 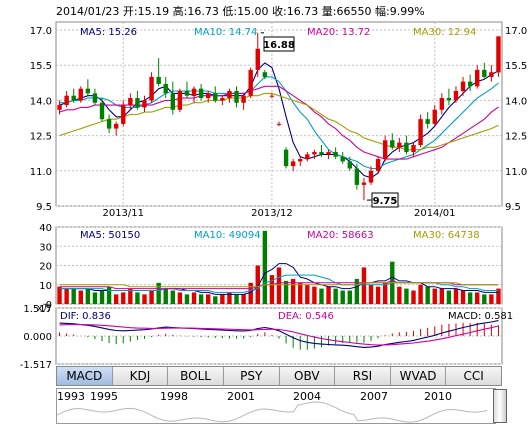 What do you see at coordinates (500, 406) in the screenshot?
I see `timeline-drag-handle` at bounding box center [500, 406].